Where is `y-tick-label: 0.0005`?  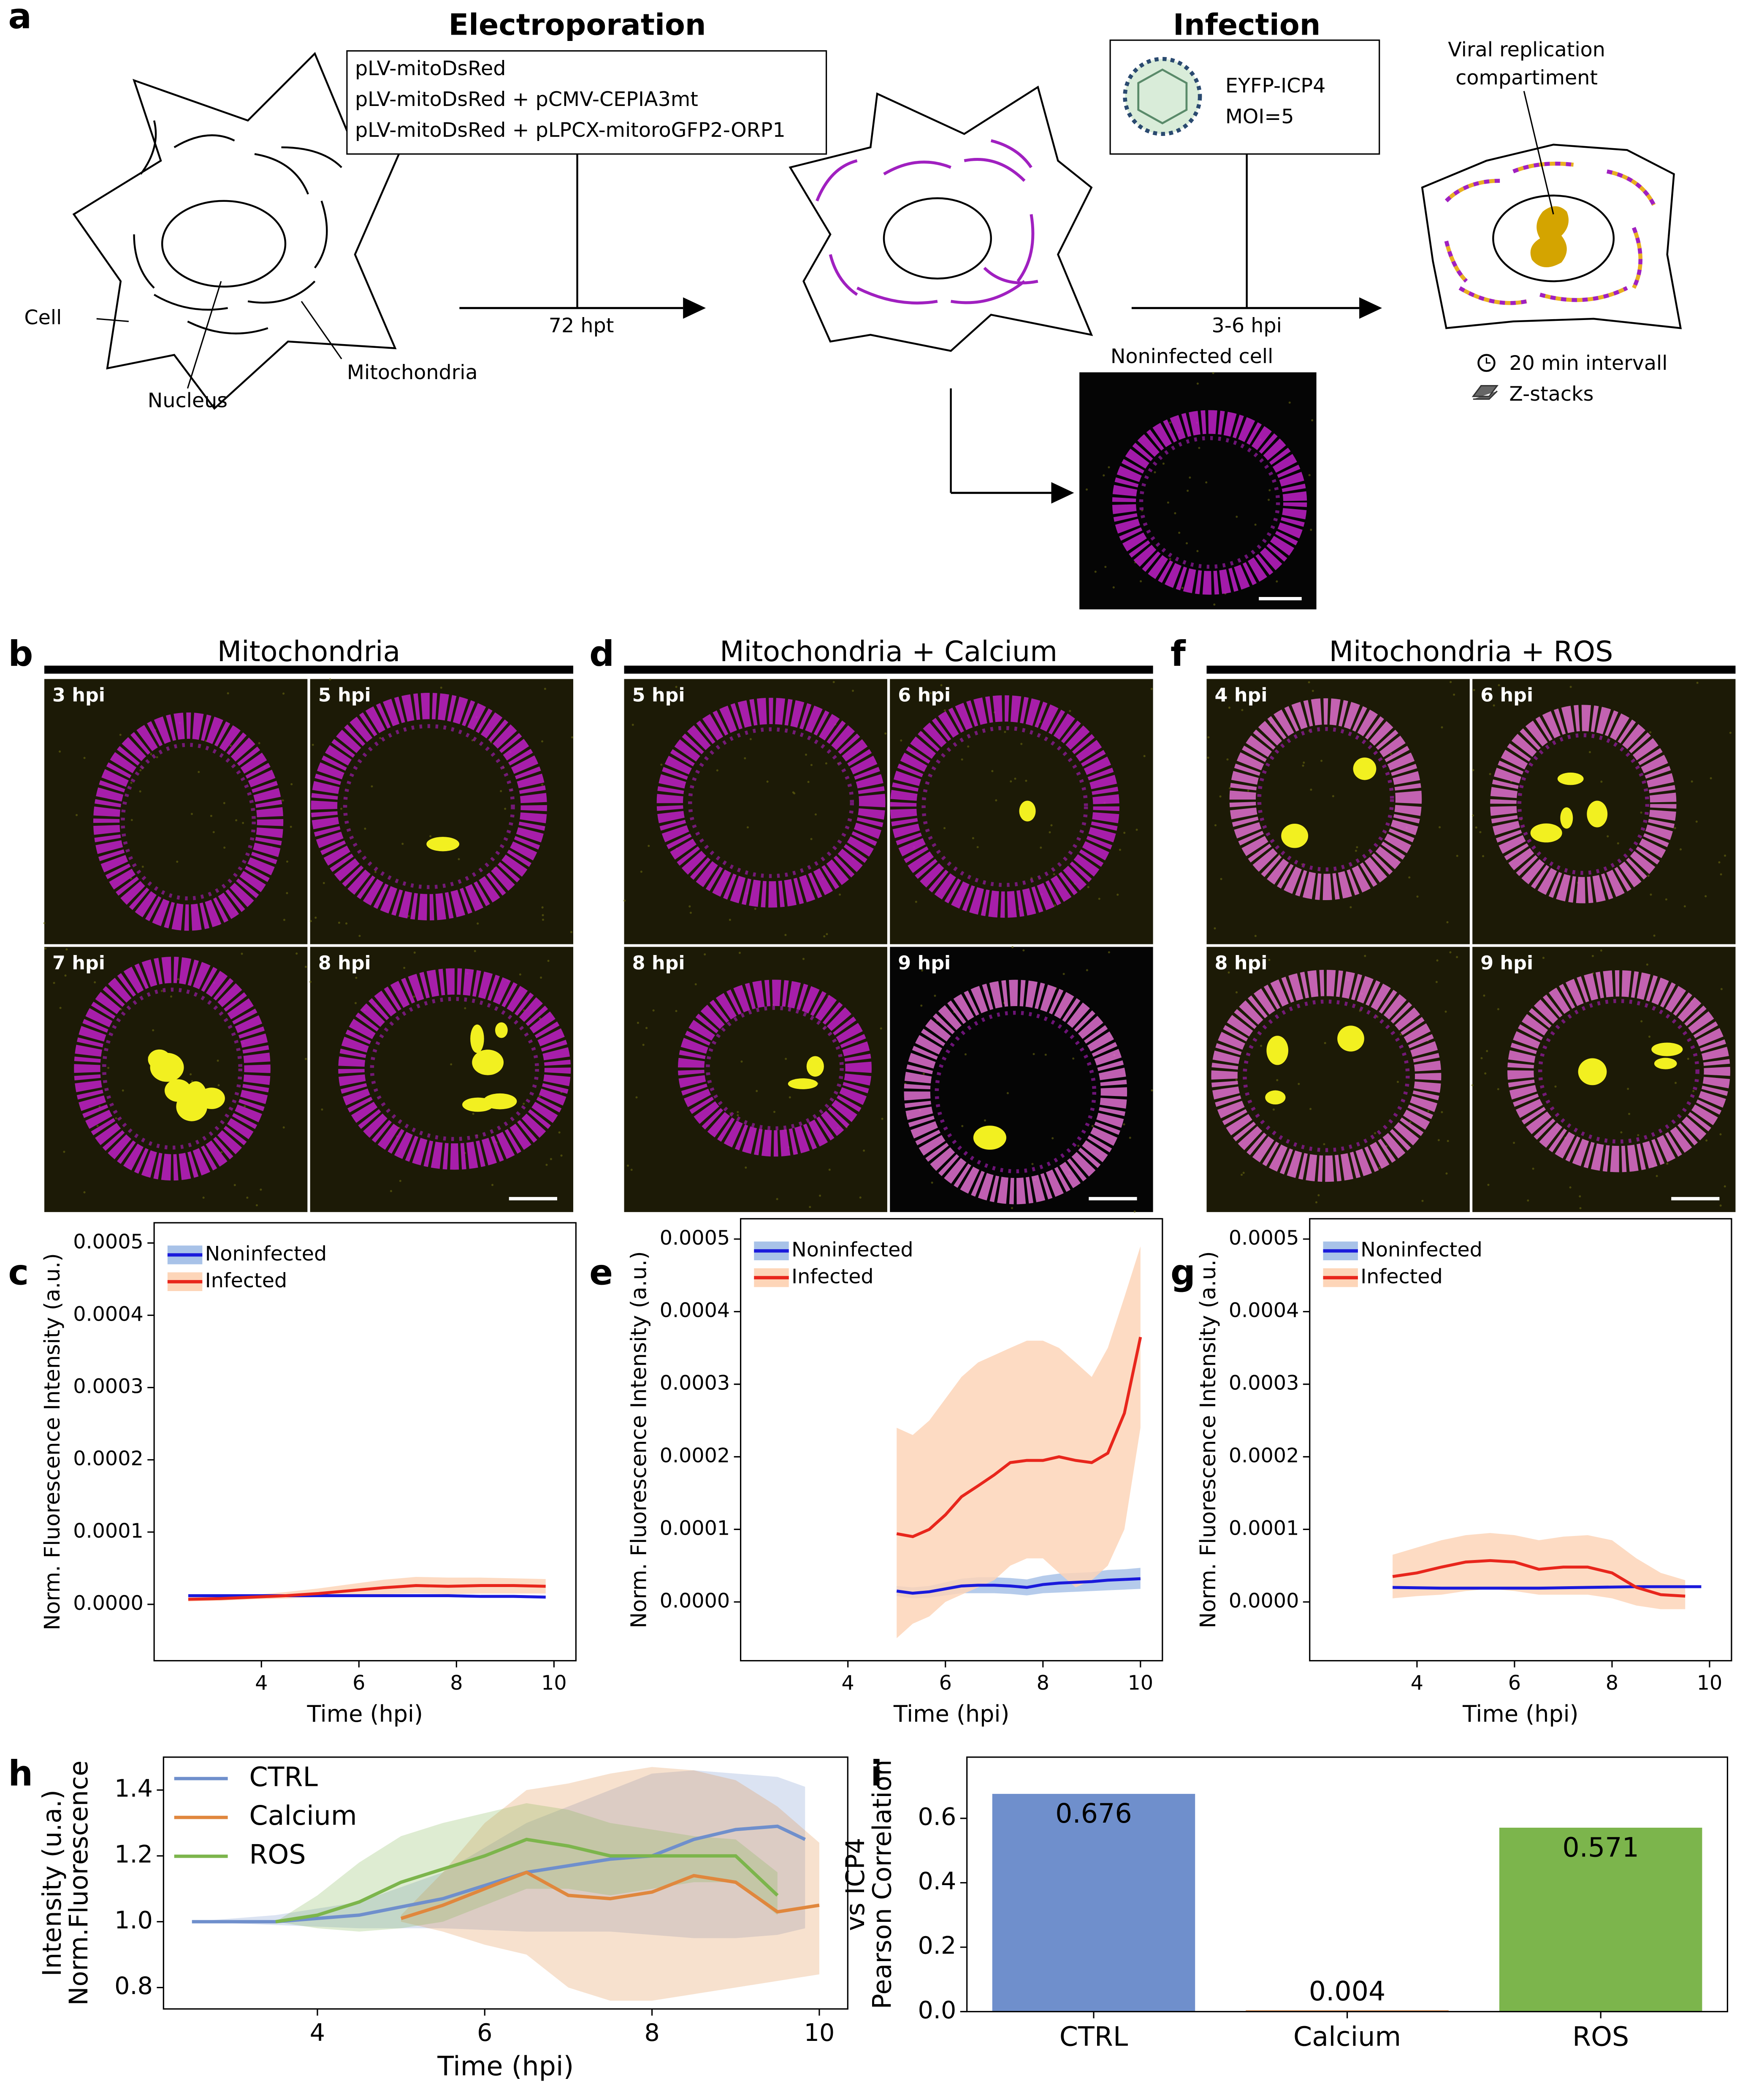
y-tick-label: 0.0005 is located at coordinates (108, 1241).